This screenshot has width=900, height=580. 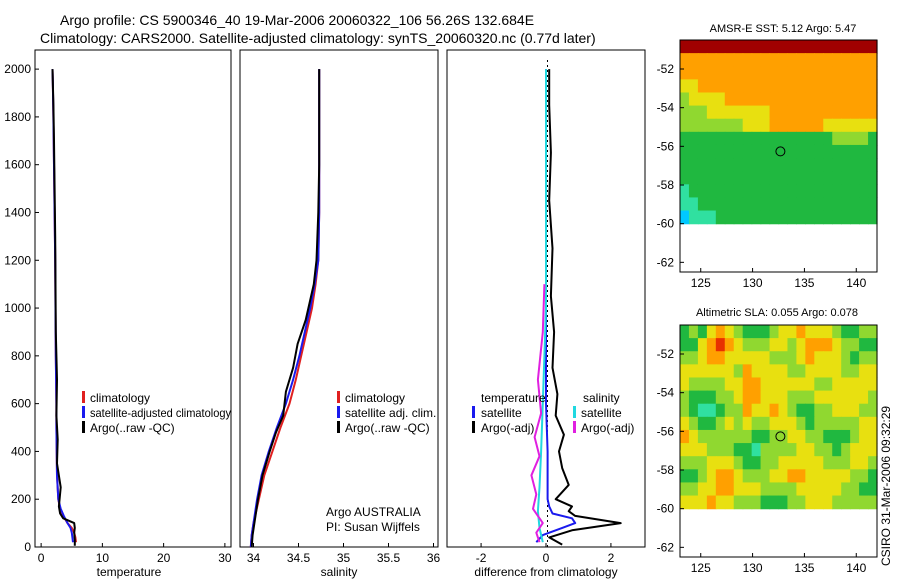 I want to click on sla-lat-tick-label: -52, so click(x=666, y=354).